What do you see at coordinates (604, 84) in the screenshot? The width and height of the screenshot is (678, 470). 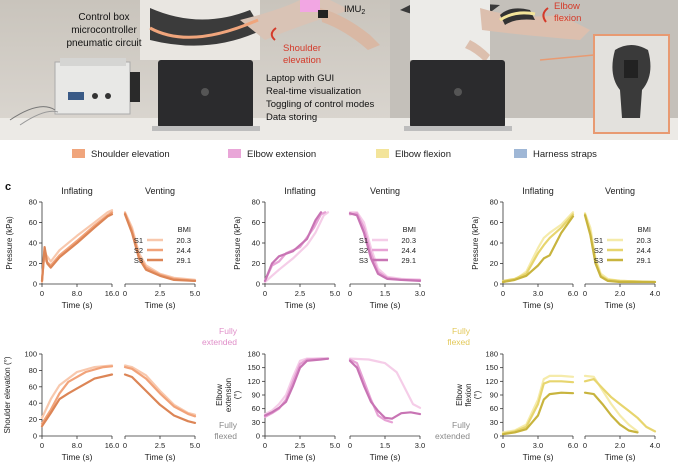 I see `actuator-inset` at bounding box center [604, 84].